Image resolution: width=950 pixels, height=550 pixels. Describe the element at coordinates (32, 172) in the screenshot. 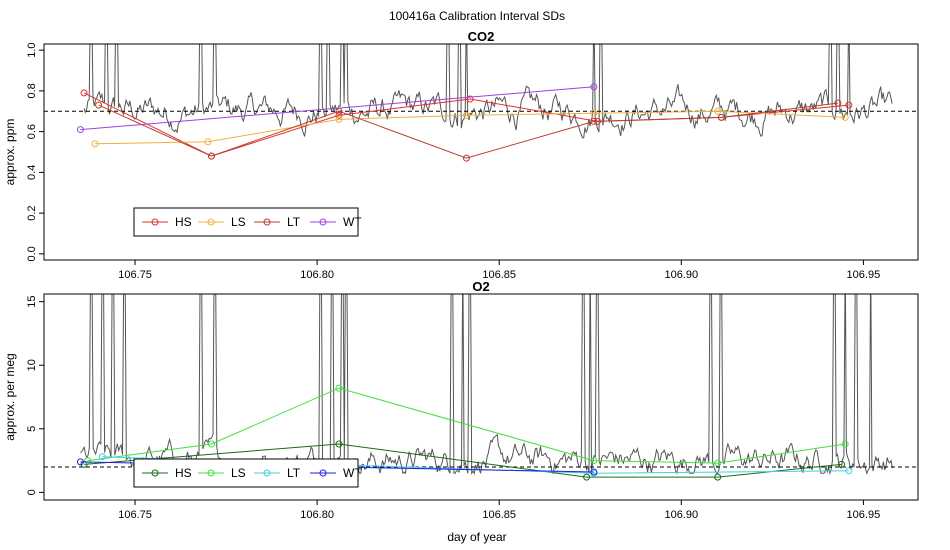

I see `y-tick-label: 0.4` at that location.